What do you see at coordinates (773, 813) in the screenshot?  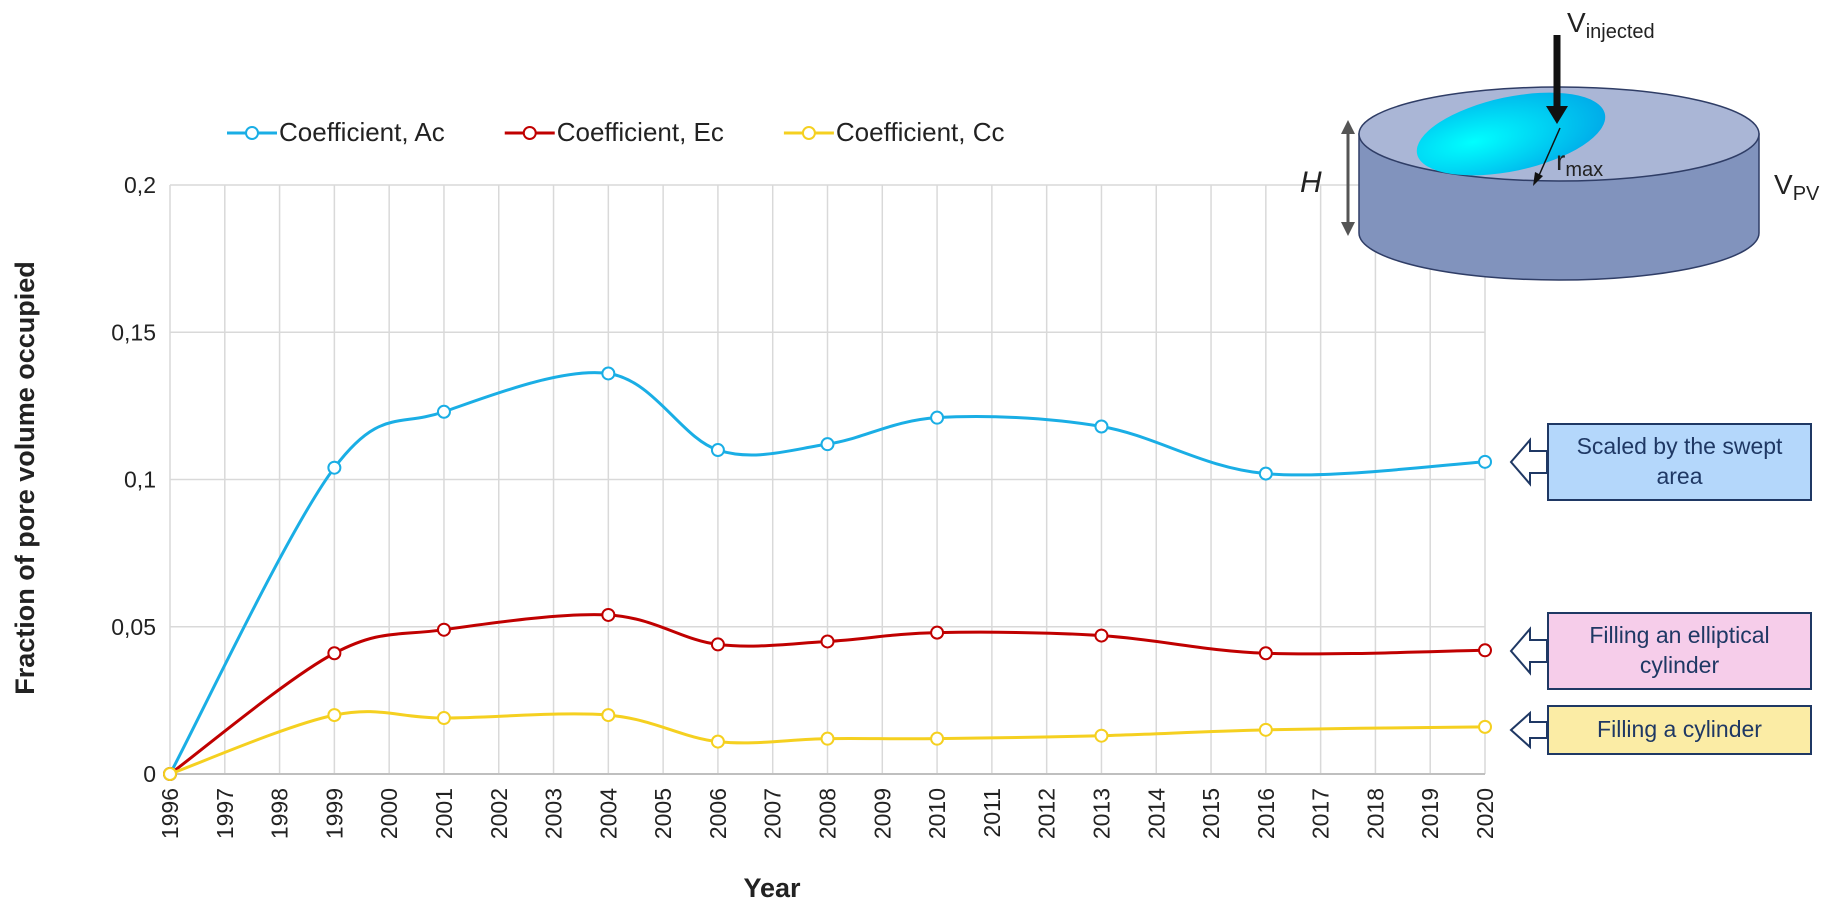 I see `x-tick-label: 2007` at bounding box center [773, 813].